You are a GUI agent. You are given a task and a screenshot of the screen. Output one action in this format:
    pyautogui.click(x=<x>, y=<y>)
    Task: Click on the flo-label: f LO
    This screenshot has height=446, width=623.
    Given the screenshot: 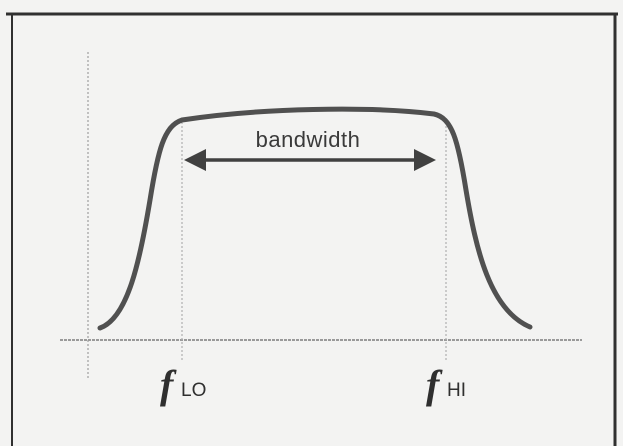 What is the action you would take?
    pyautogui.click(x=183, y=384)
    